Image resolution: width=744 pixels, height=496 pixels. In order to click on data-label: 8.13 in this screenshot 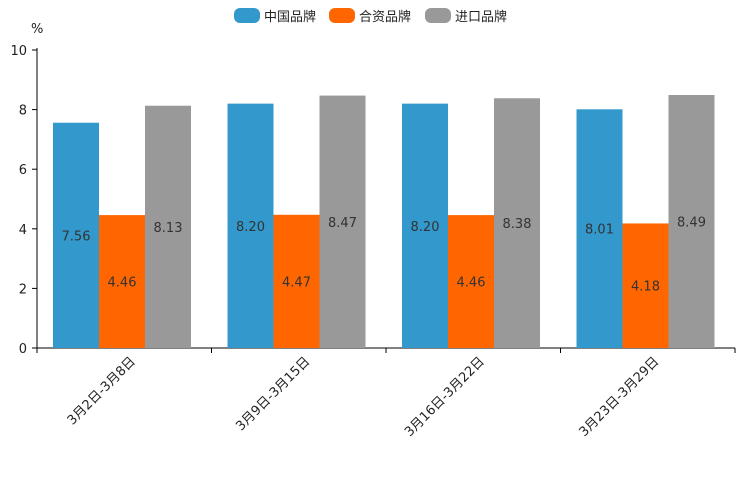, I will do `click(168, 228)`.